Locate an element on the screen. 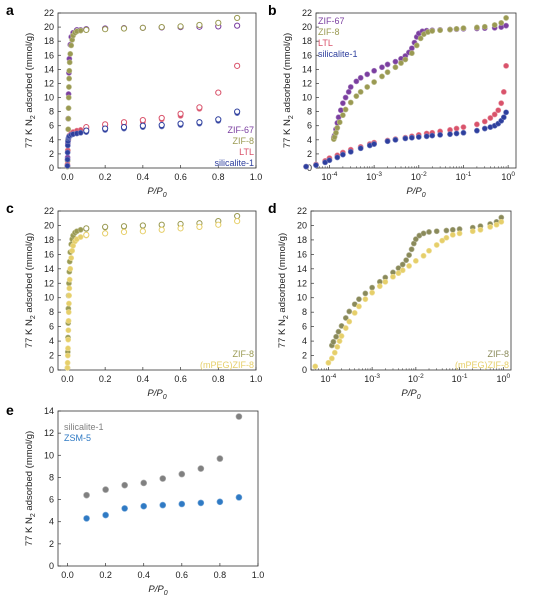 This screenshot has height=602, width=551. x-tick-label: 0.2 is located at coordinates (105, 177).